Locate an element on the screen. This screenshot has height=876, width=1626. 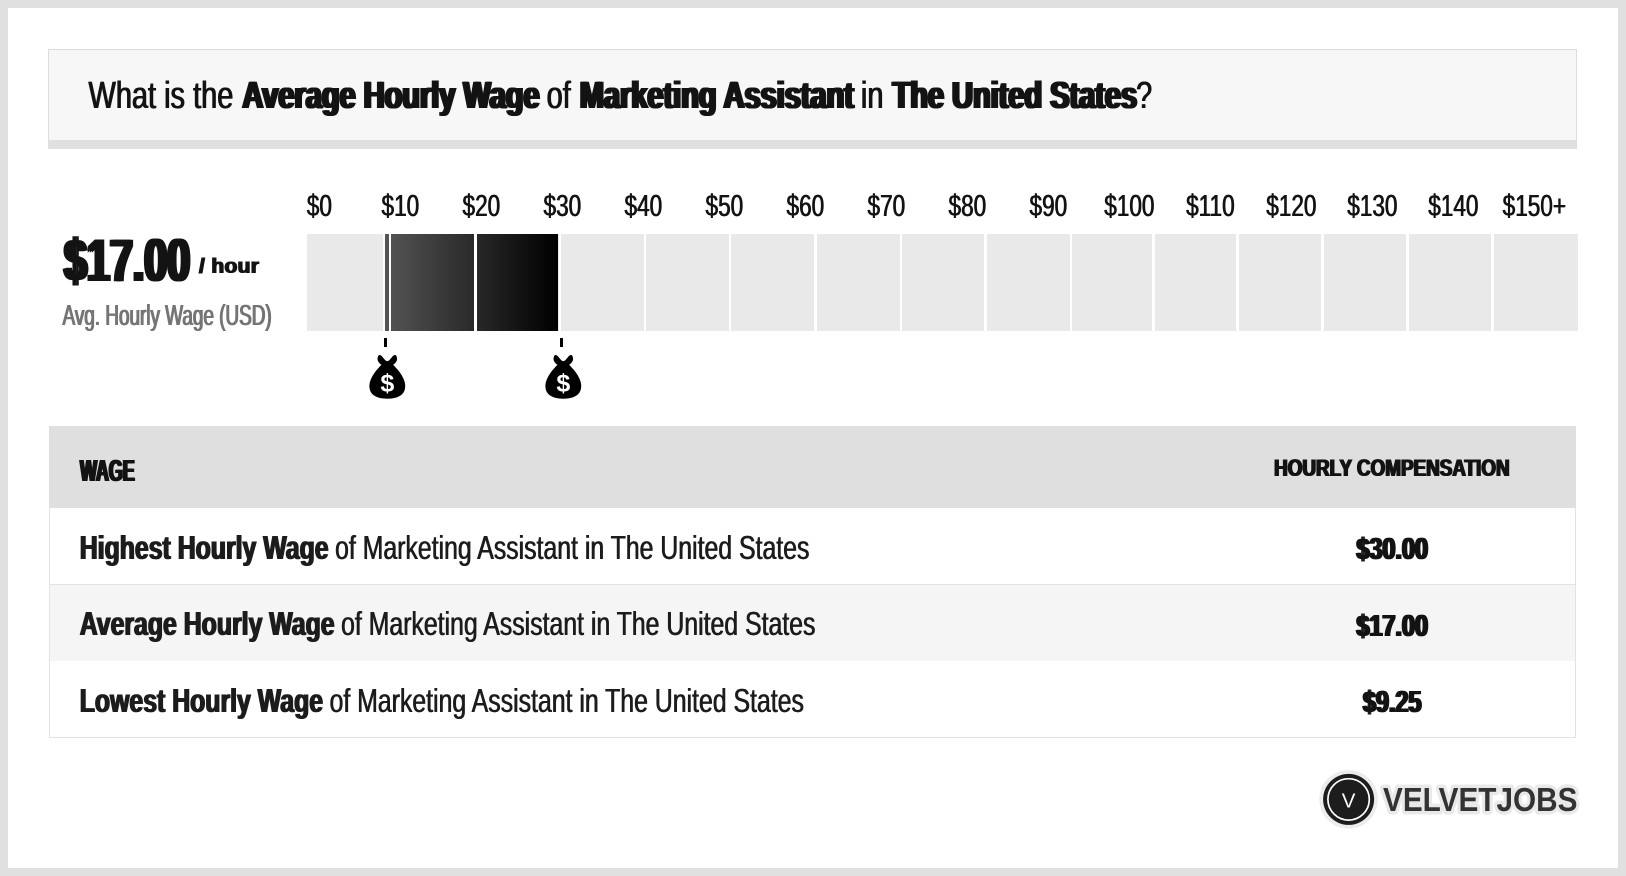
svg-text: V is located at coordinates (1349, 800).